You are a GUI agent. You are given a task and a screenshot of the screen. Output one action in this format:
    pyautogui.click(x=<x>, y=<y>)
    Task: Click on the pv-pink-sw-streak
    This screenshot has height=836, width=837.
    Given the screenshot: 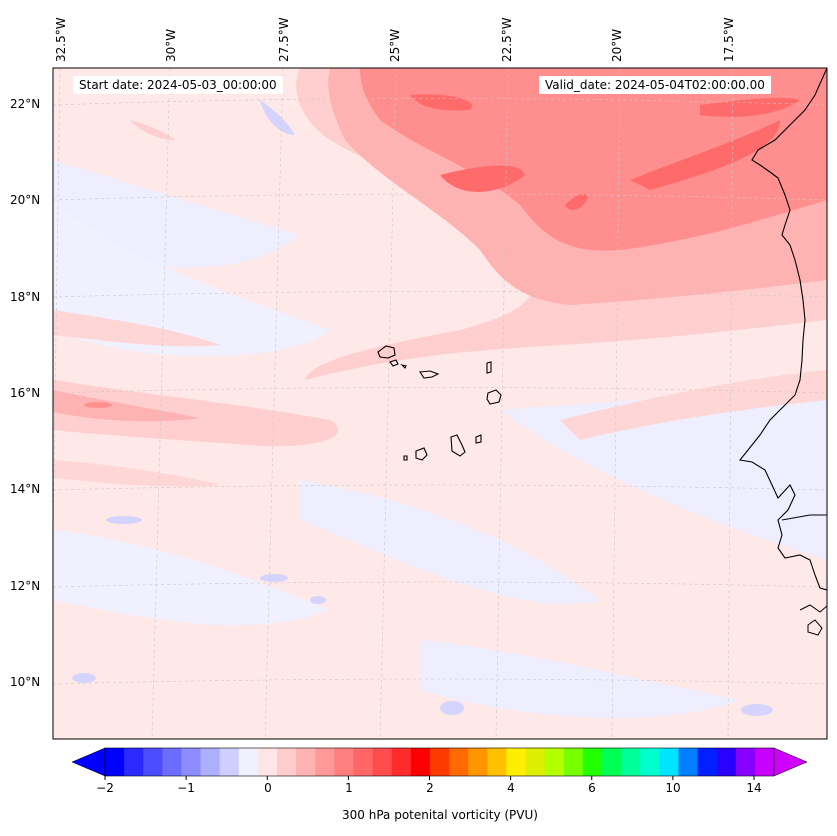 What is the action you would take?
    pyautogui.click(x=136, y=473)
    